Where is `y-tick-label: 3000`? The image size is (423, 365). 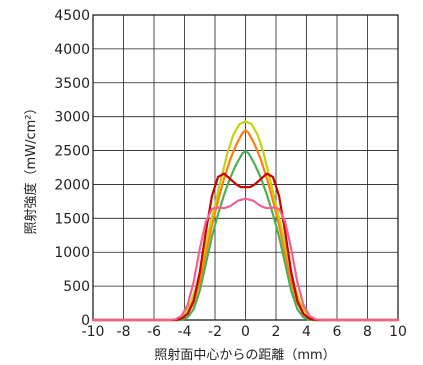 y-tick-label: 3000 is located at coordinates (72, 118).